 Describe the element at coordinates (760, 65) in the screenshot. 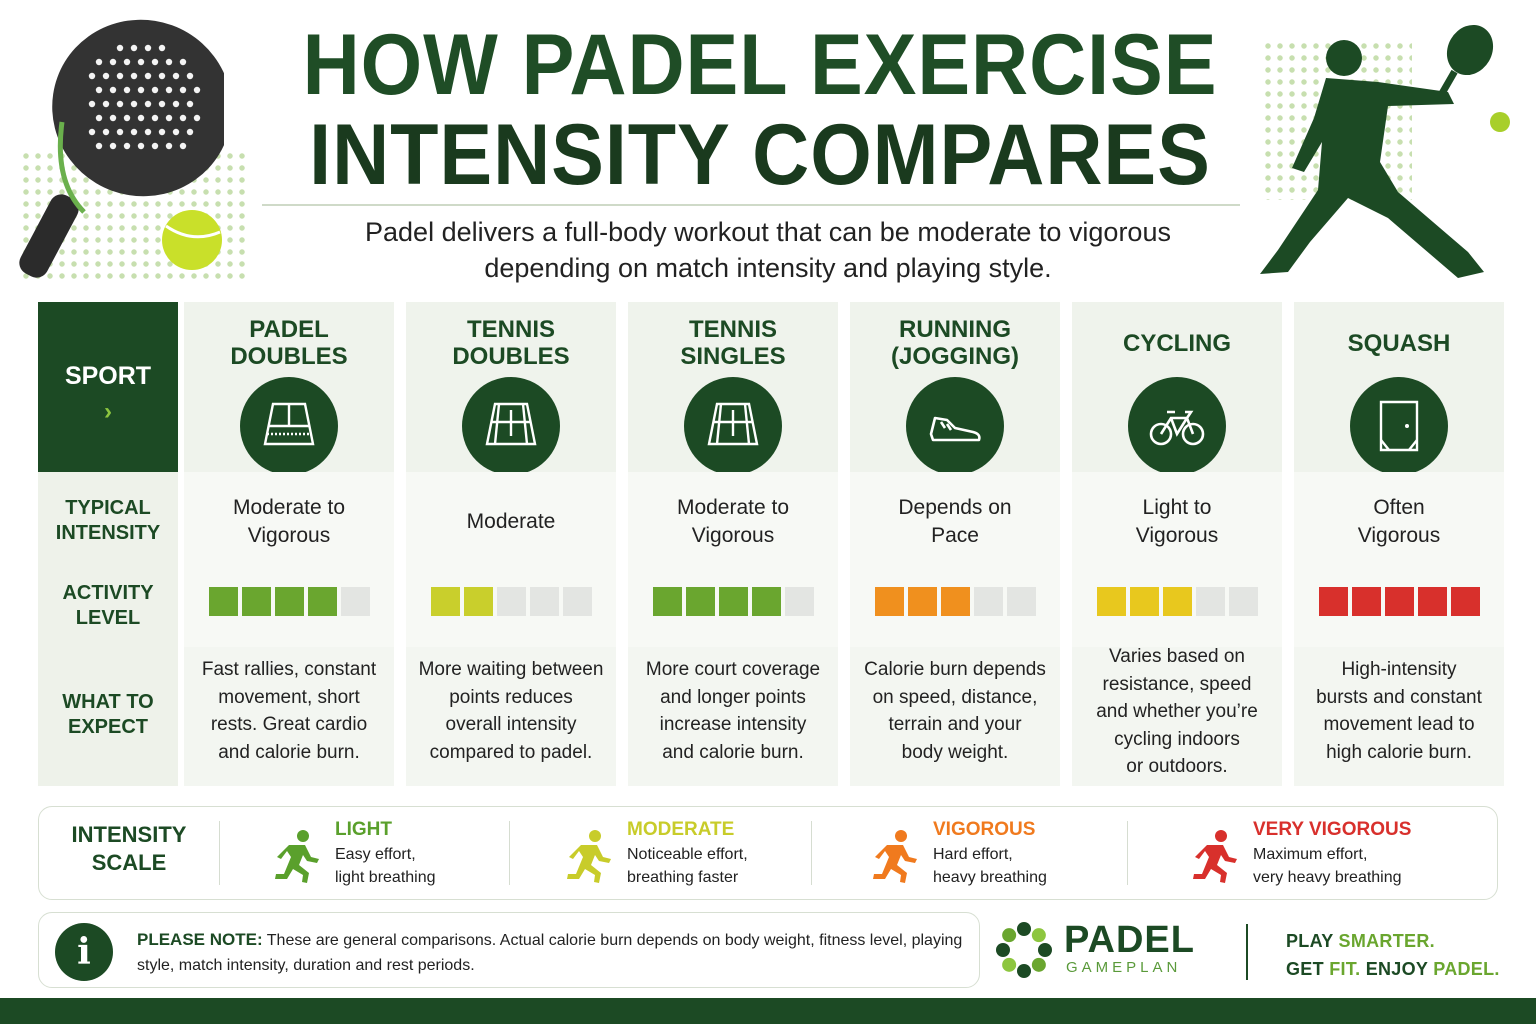

I see `title-line-1: HOW PADEL EXERCISE` at that location.